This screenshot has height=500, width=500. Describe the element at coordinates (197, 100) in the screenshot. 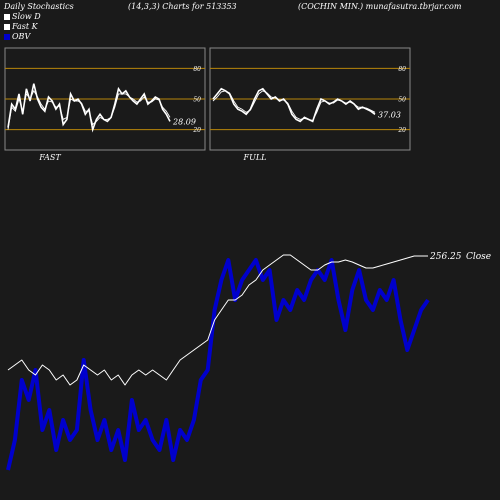

I see `panel-fast-level-label-50: 50` at that location.